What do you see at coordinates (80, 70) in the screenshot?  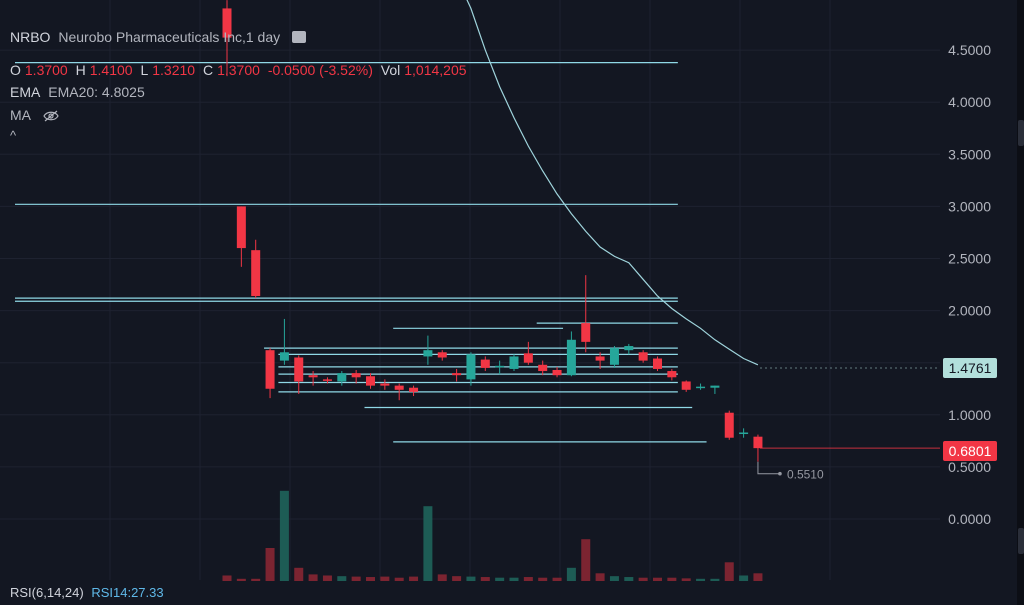 I see `high-label: H` at bounding box center [80, 70].